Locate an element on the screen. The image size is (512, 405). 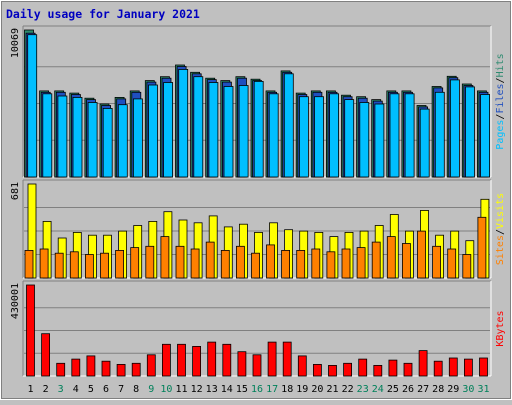
x-tick-label: 2 is located at coordinates (46, 389).